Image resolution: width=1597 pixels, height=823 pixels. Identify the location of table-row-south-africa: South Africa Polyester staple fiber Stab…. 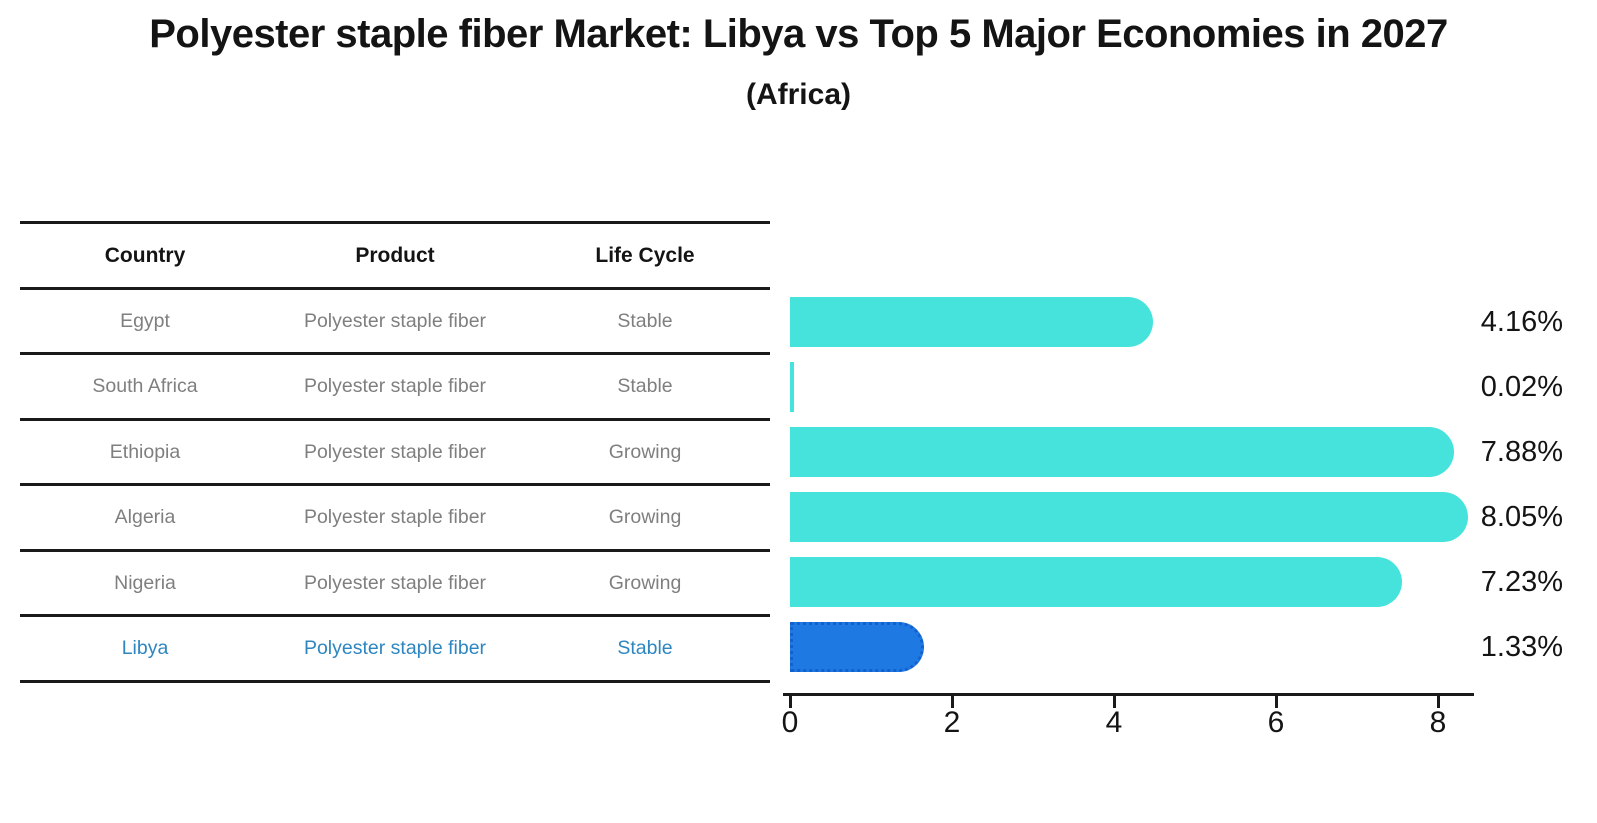
(395, 386).